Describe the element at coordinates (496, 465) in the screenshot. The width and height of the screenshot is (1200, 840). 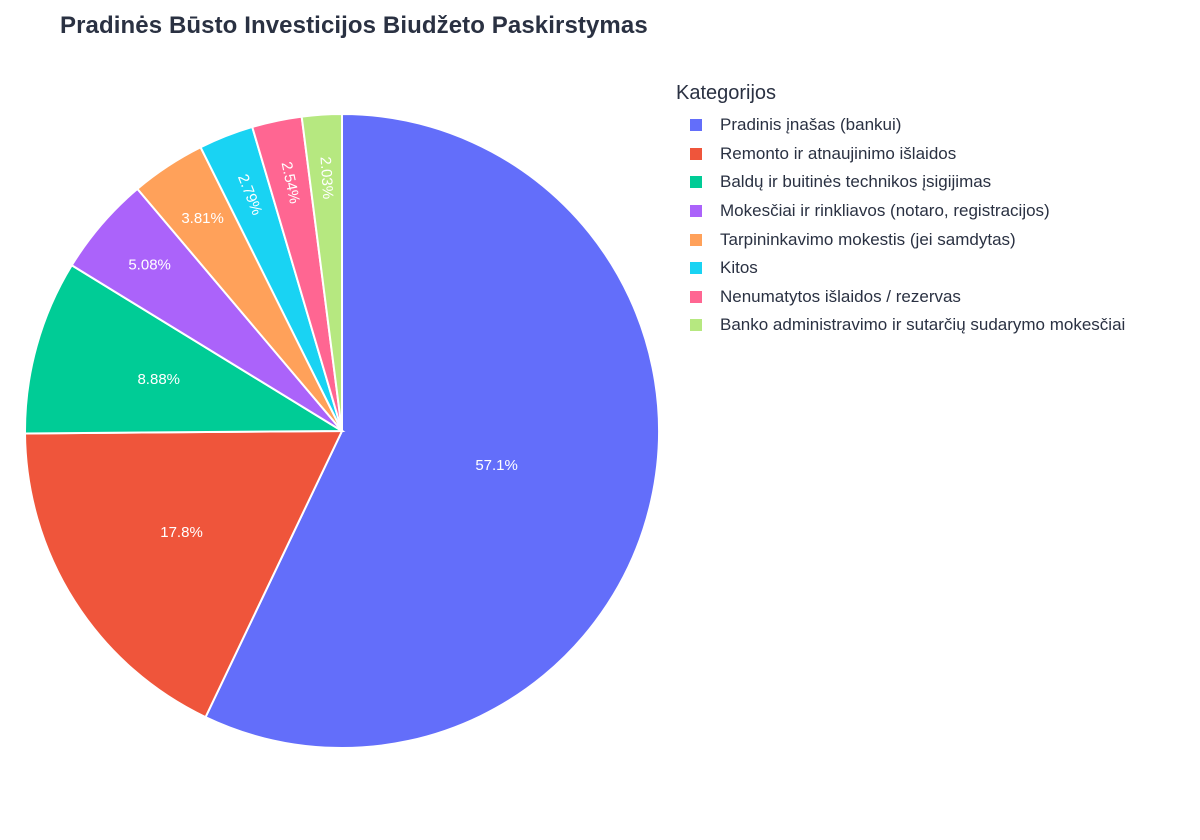
I see `slice-percent-label: 57.1%` at that location.